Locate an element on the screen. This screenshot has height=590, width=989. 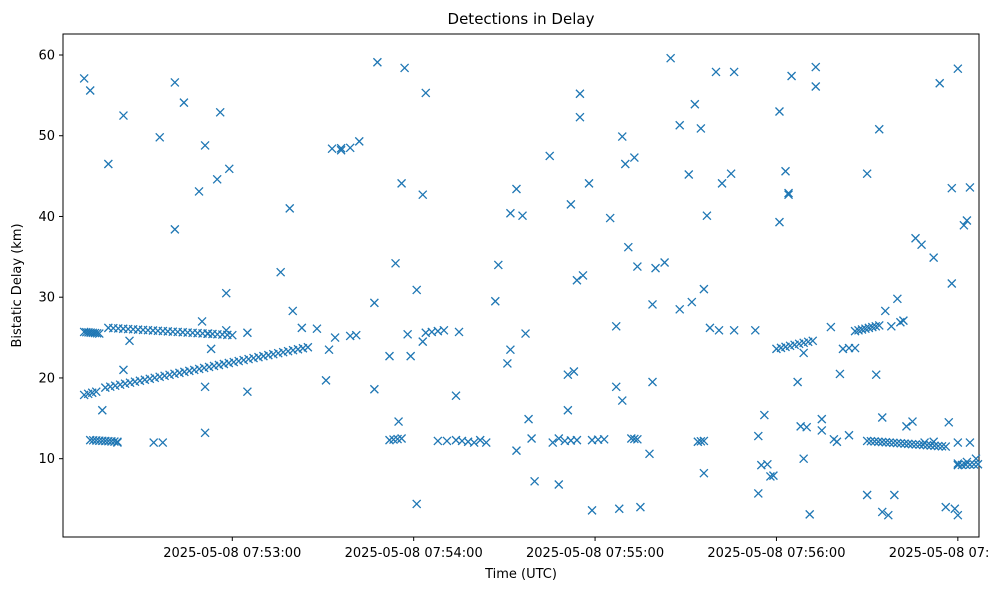
y-axis-ticks: 10 20 30 40 50 60 is located at coordinates (50, 257).